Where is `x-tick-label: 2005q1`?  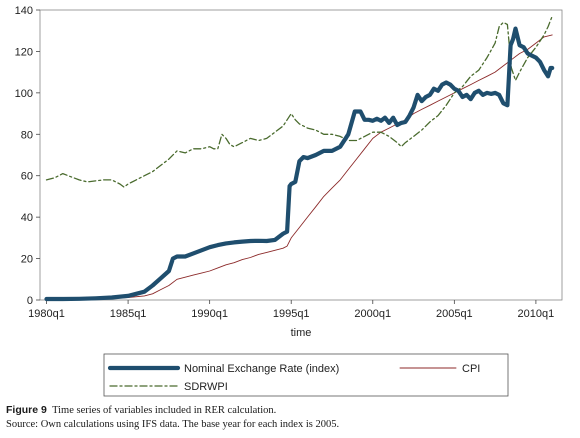 x-tick-label: 2005q1 is located at coordinates (454, 314).